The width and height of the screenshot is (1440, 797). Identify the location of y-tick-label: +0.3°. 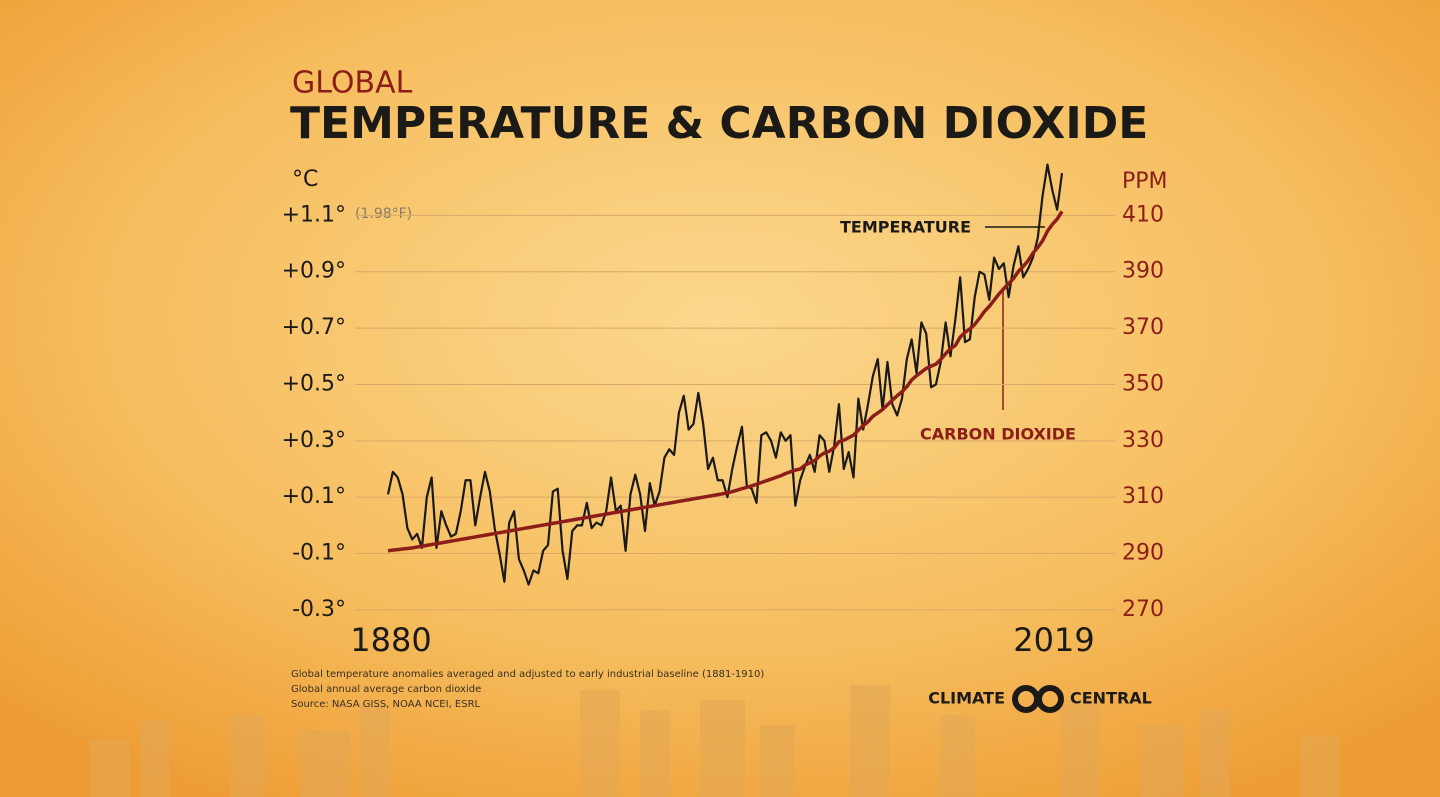
(314, 440).